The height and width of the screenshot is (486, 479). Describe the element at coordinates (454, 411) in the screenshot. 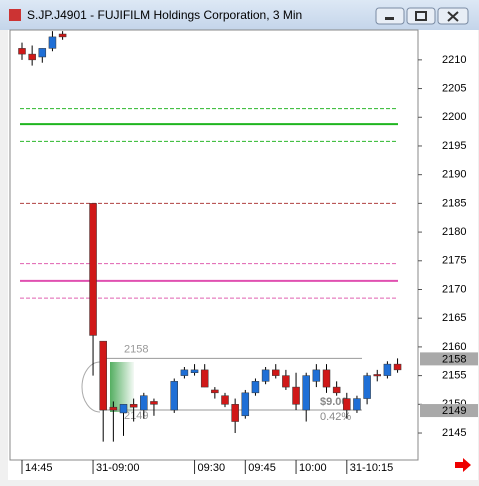

I see `price-marker-label: 2149` at that location.